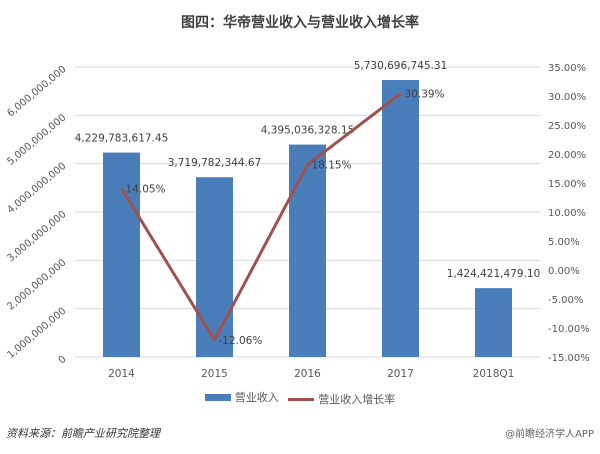  I want to click on legend-label-revenue: 营业收入, so click(256, 397).